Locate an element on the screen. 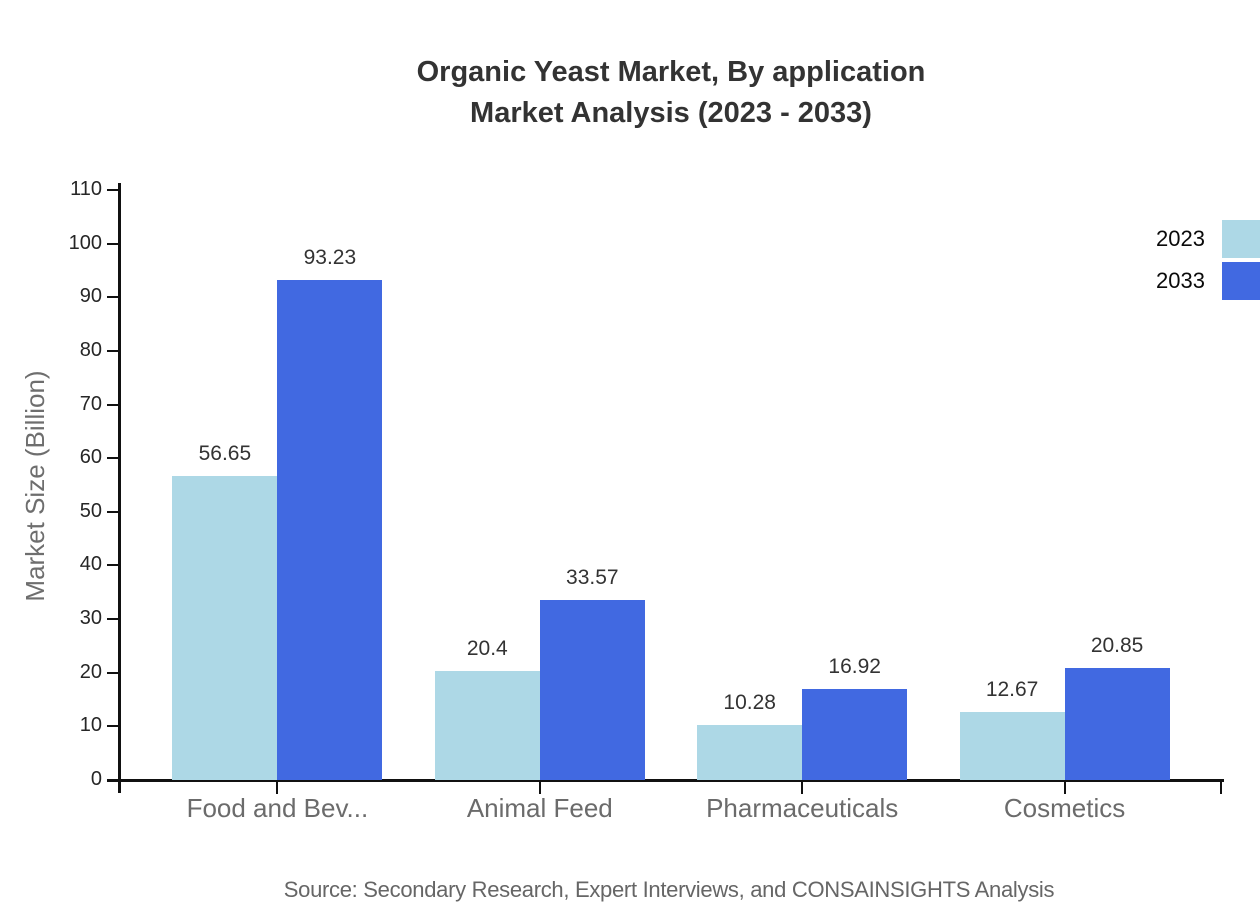 The width and height of the screenshot is (1260, 920). y-tick-label: 90 is located at coordinates (90, 296).